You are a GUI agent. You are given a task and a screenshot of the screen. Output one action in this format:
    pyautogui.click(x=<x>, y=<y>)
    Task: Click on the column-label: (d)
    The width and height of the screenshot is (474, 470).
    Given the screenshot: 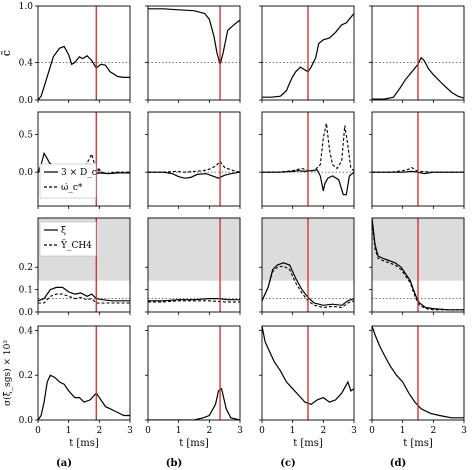 What is the action you would take?
    pyautogui.click(x=398, y=463)
    